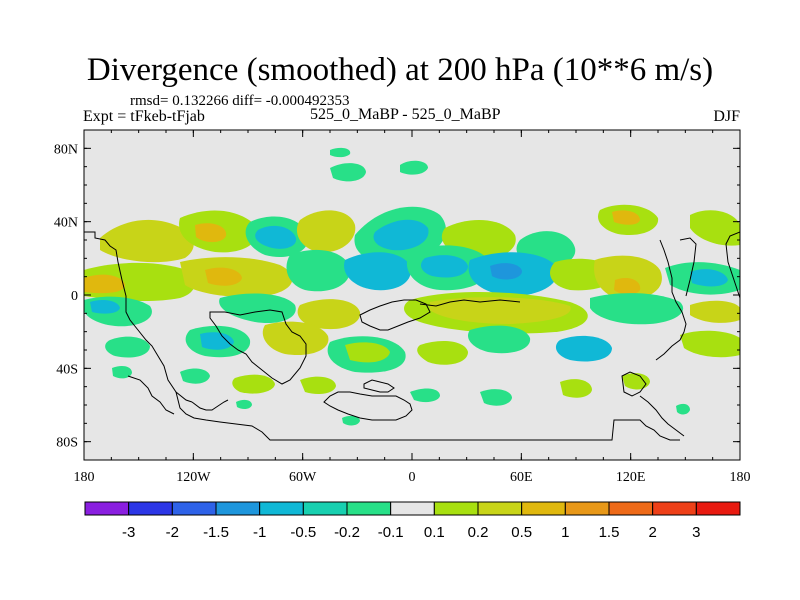  I want to click on case-label: 525_0_MaBP - 525_0_MaBP, so click(405, 114).